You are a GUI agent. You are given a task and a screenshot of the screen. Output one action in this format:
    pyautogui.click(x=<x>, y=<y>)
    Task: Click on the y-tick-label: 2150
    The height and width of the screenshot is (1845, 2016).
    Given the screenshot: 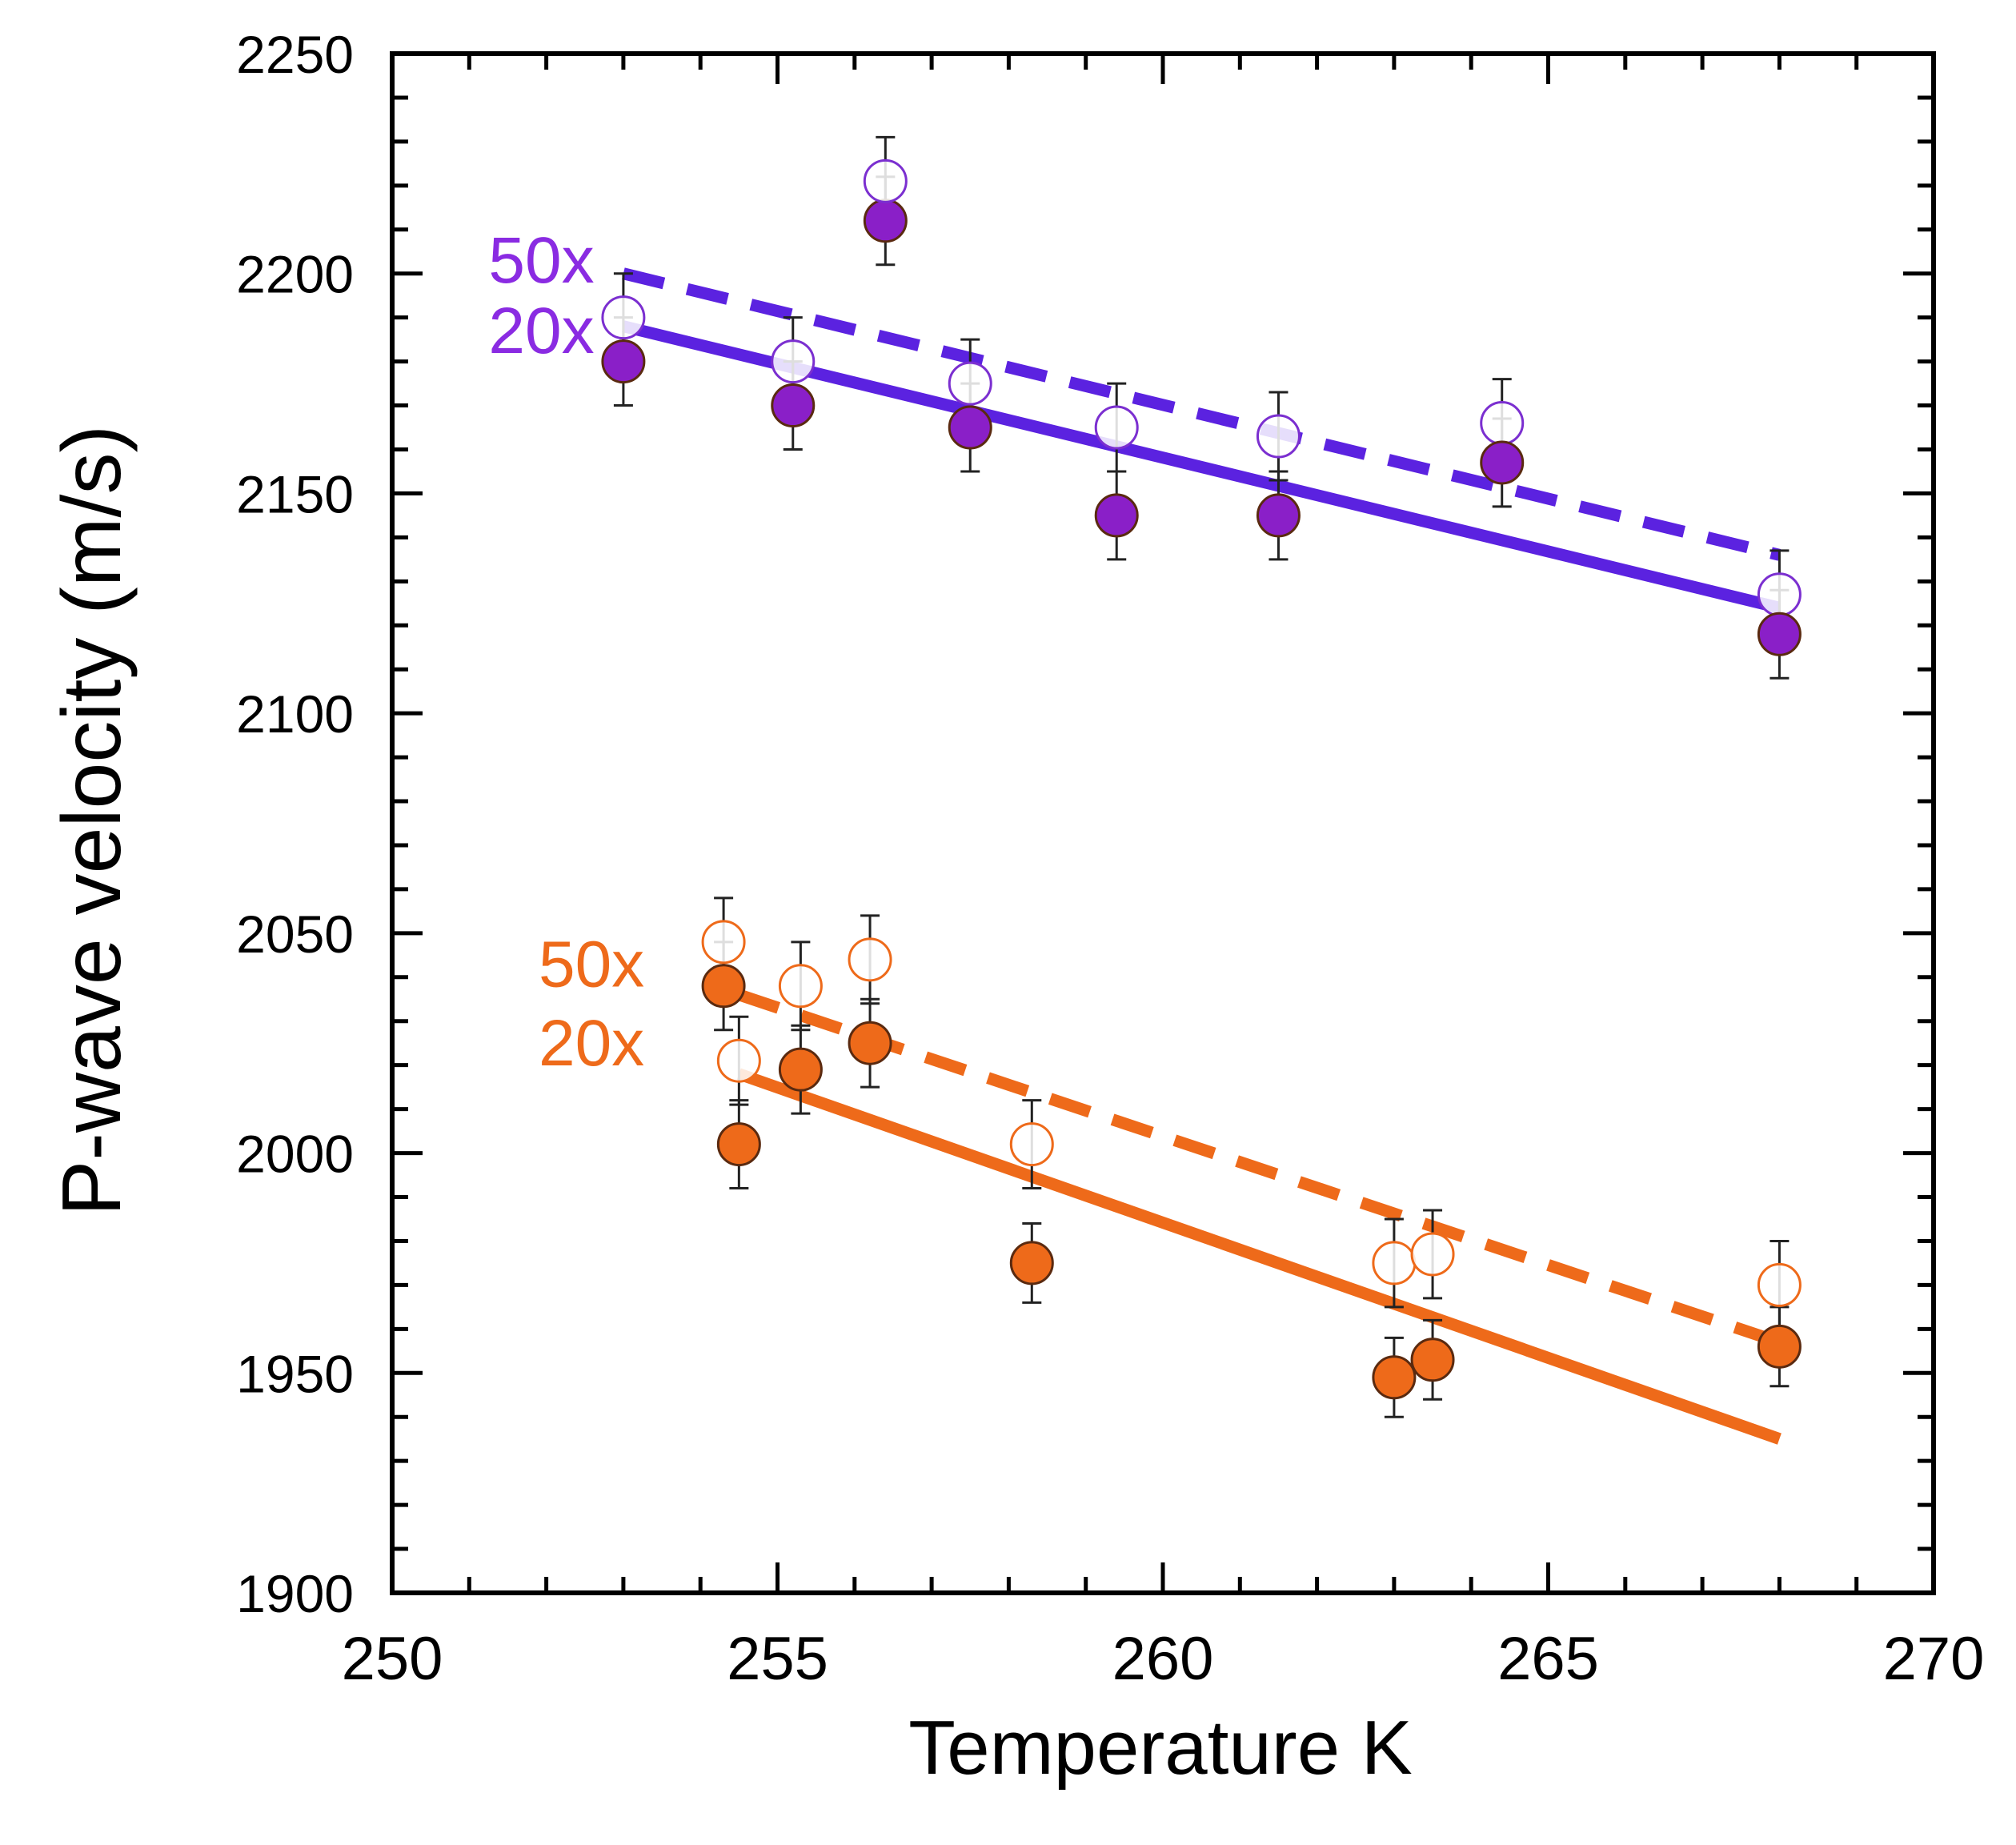 What is the action you would take?
    pyautogui.click(x=295, y=493)
    